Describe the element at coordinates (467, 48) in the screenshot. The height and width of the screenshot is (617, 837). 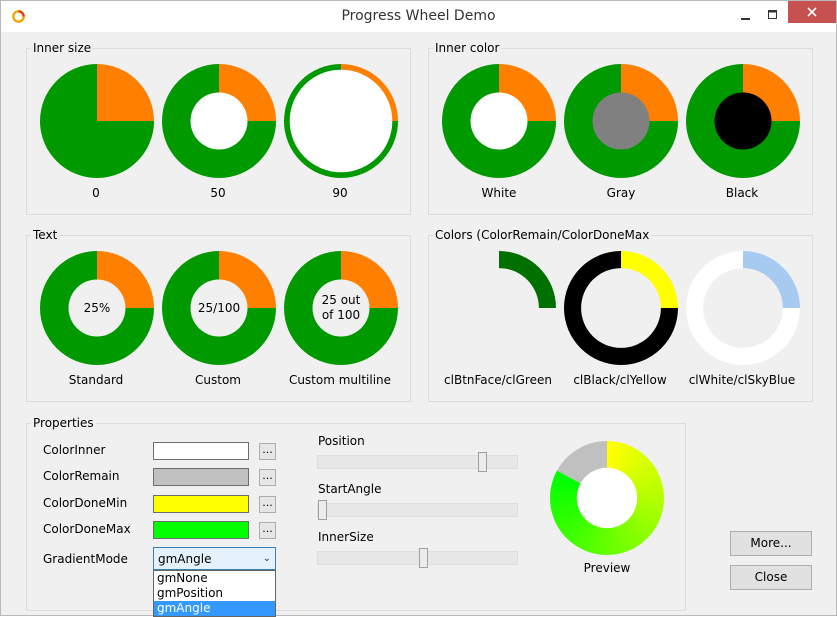
I see `group-label: Inner color` at that location.